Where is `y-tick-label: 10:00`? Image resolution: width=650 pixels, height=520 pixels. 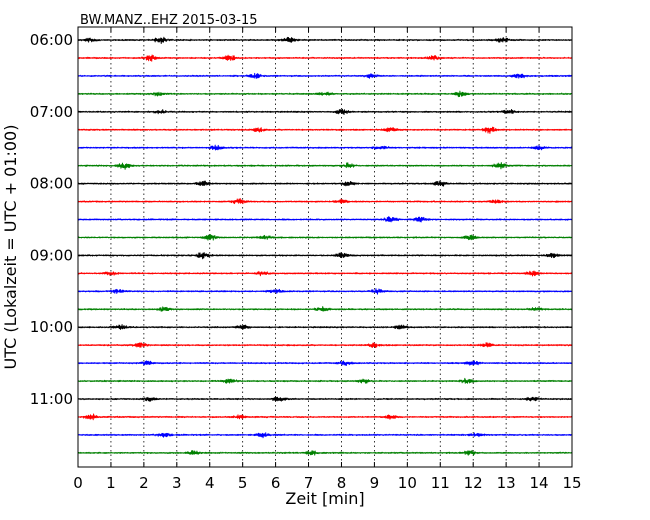 y-tick-label: 10:00 is located at coordinates (51, 327).